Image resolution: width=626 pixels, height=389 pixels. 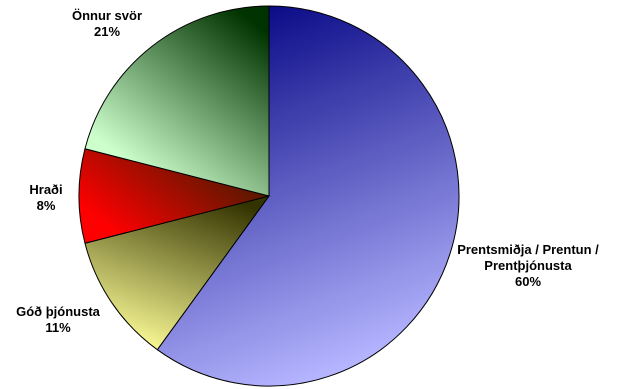 I want to click on slice-percent-label: 11%, so click(x=58, y=327).